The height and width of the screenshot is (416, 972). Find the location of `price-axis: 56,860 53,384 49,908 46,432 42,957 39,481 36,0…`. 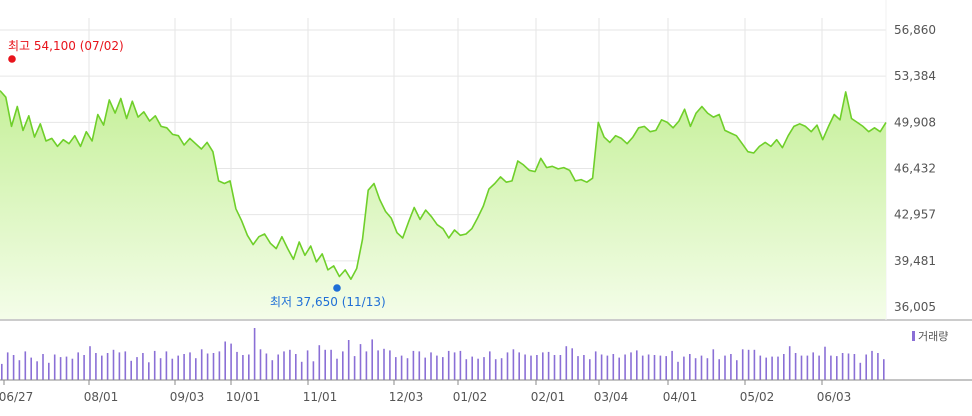

price-axis: 56,860 53,384 49,908 46,432 42,957 39,481 36,0… is located at coordinates (915, 168).